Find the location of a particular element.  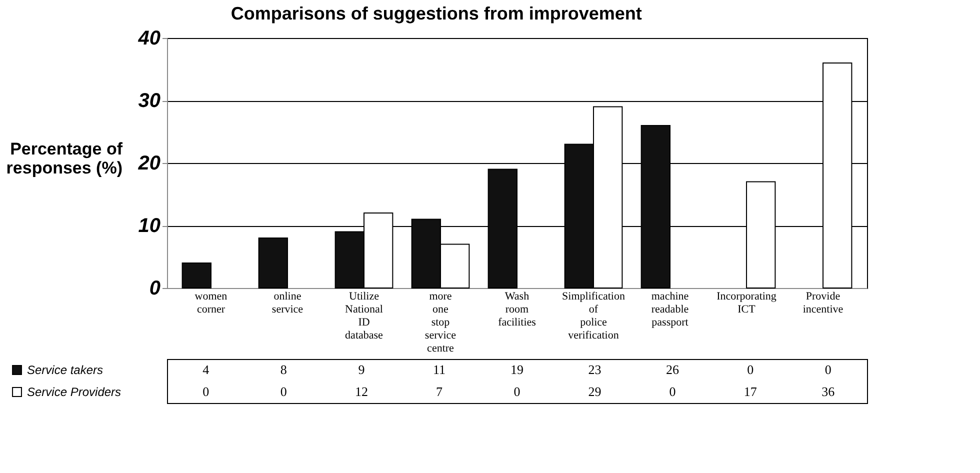

y-tick-label: 40 is located at coordinates (148, 39).